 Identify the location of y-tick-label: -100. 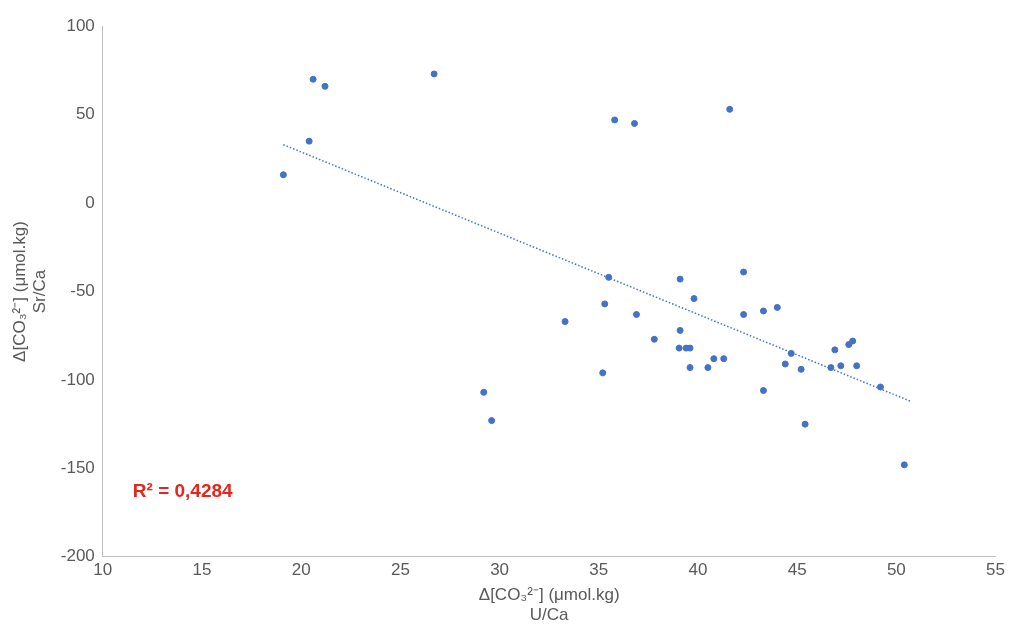
(77, 379).